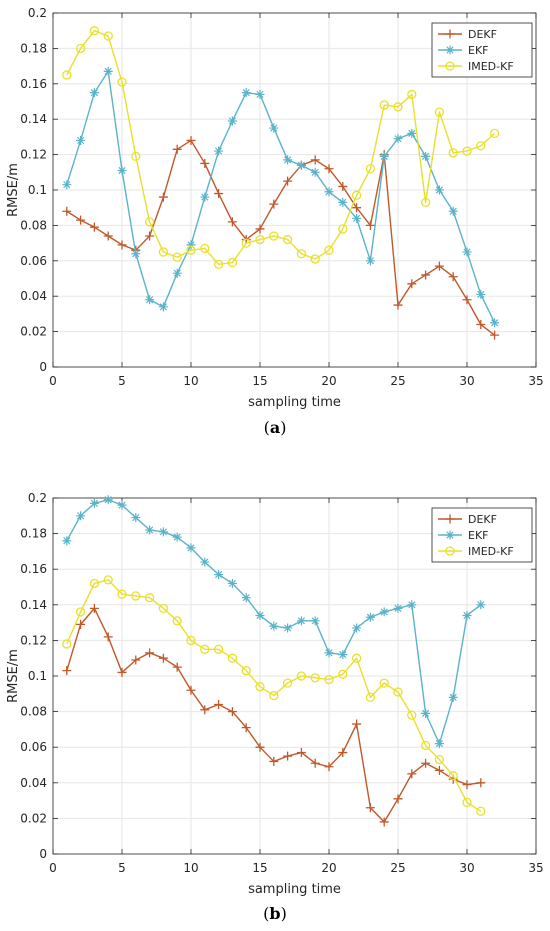 The image size is (550, 931). I want to click on x-tick-label: 0, so click(53, 868).